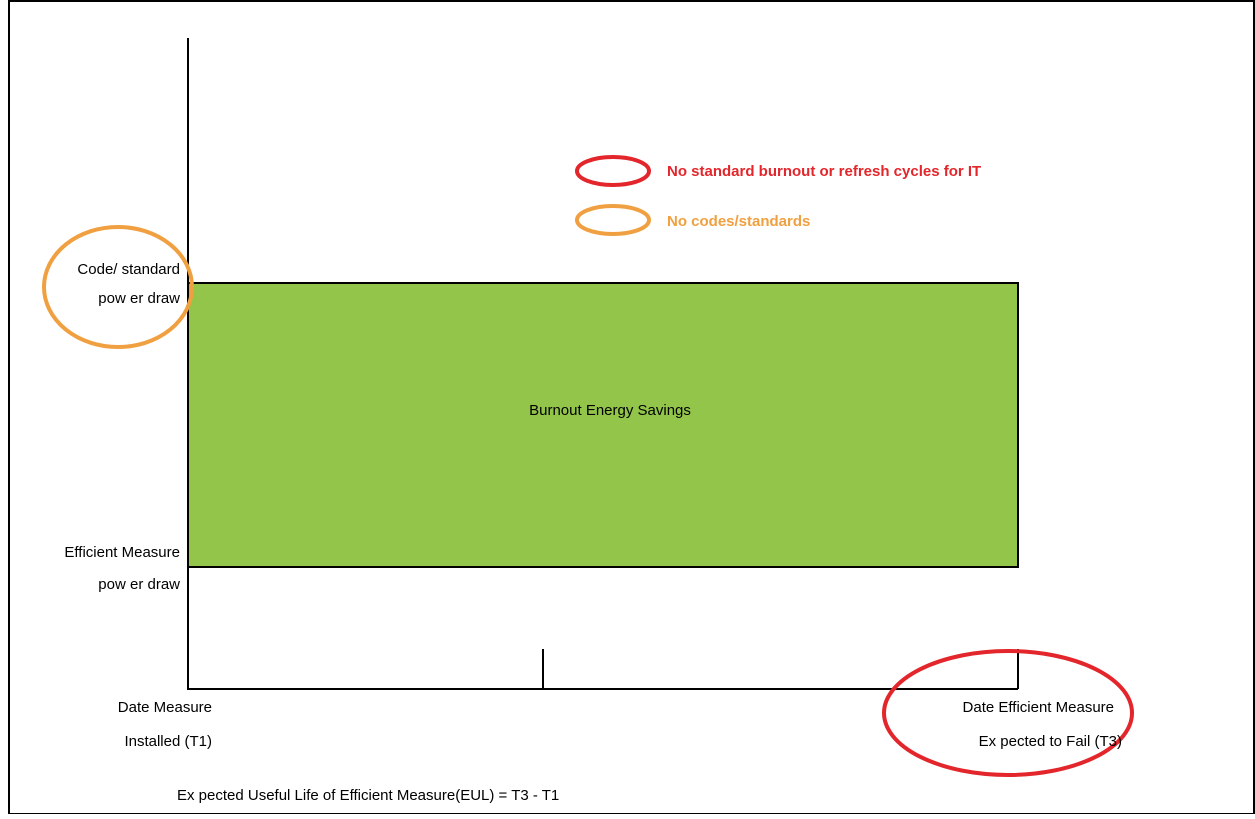  I want to click on box-label: Burnout Energy Savings, so click(610, 410).